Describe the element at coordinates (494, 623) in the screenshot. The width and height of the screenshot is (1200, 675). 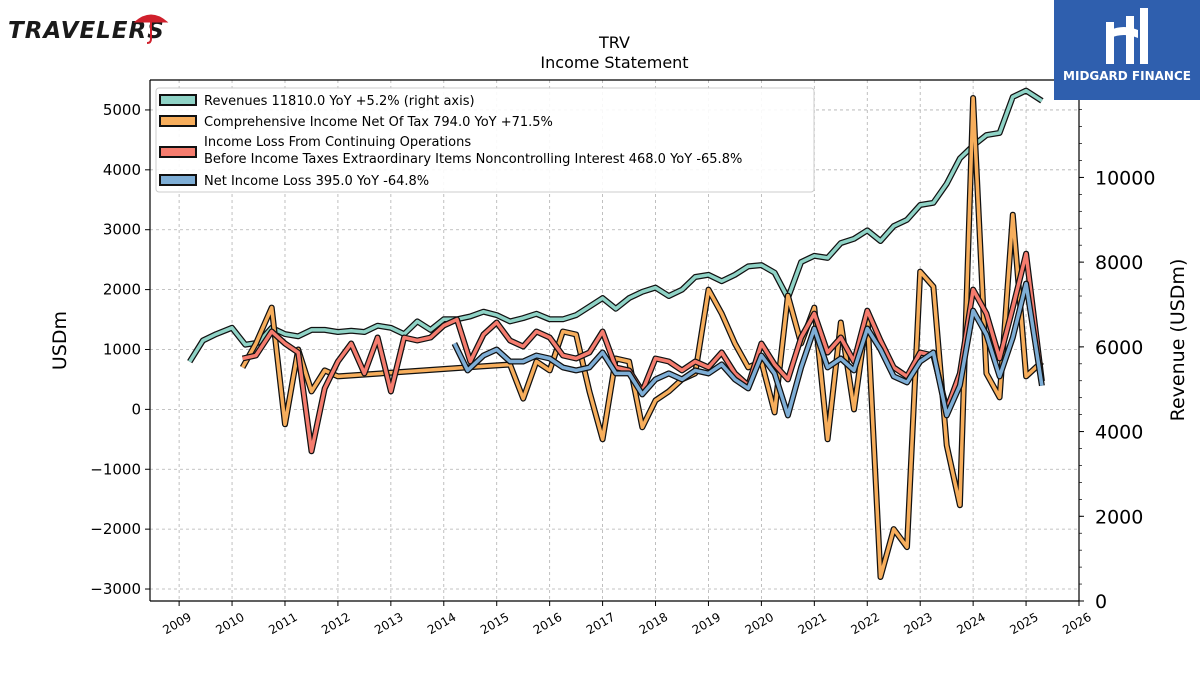
I see `x-tick-label: 2015` at that location.